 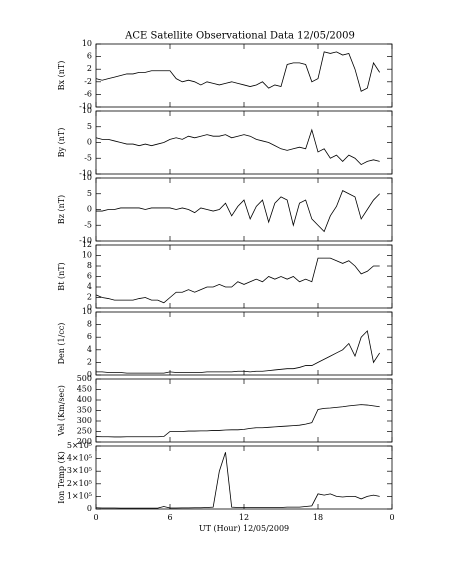 I want to click on y-tick-label: 200, so click(x=84, y=441).